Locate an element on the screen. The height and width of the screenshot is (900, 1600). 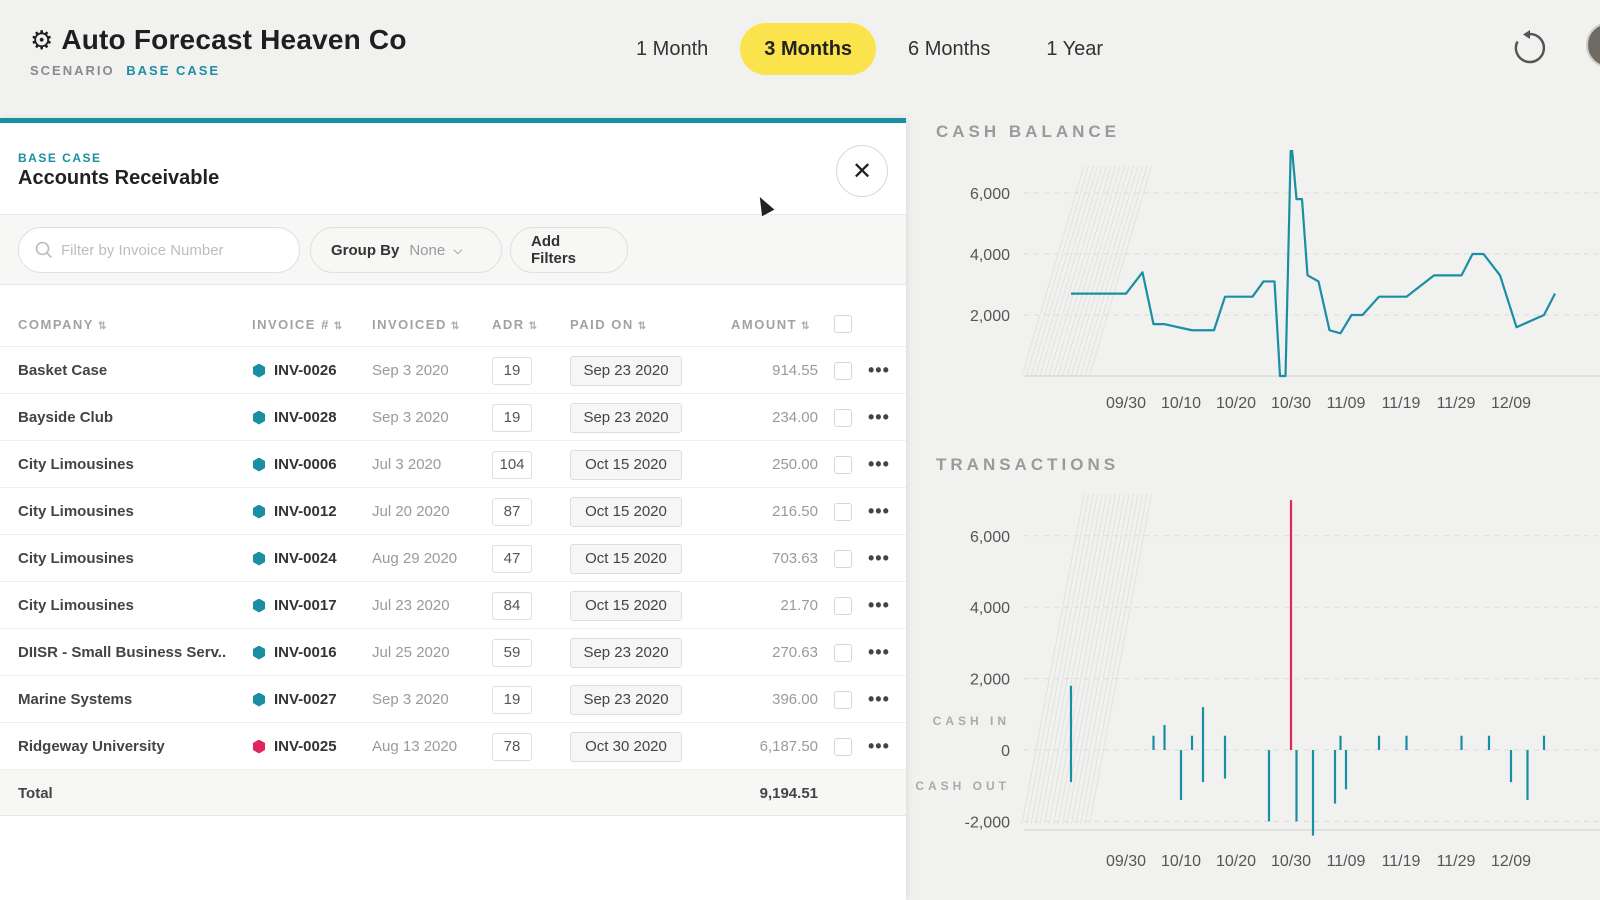
column-adr: ADR ⇅ is located at coordinates (515, 324).